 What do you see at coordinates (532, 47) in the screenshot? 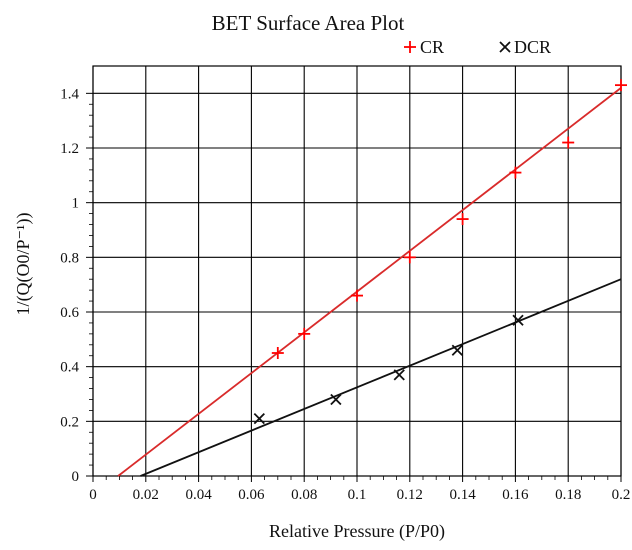
I see `legend-label-dcr: DCR` at bounding box center [532, 47].